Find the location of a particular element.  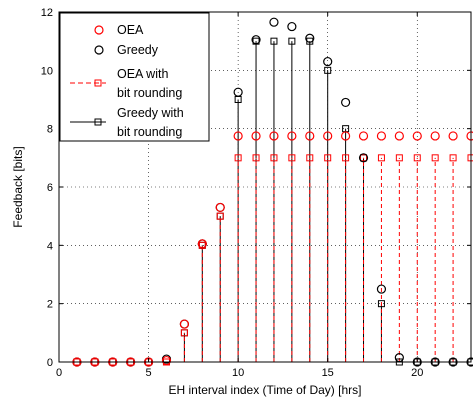

legend-oea-rounding-label-1: OEA with is located at coordinates (142, 74).